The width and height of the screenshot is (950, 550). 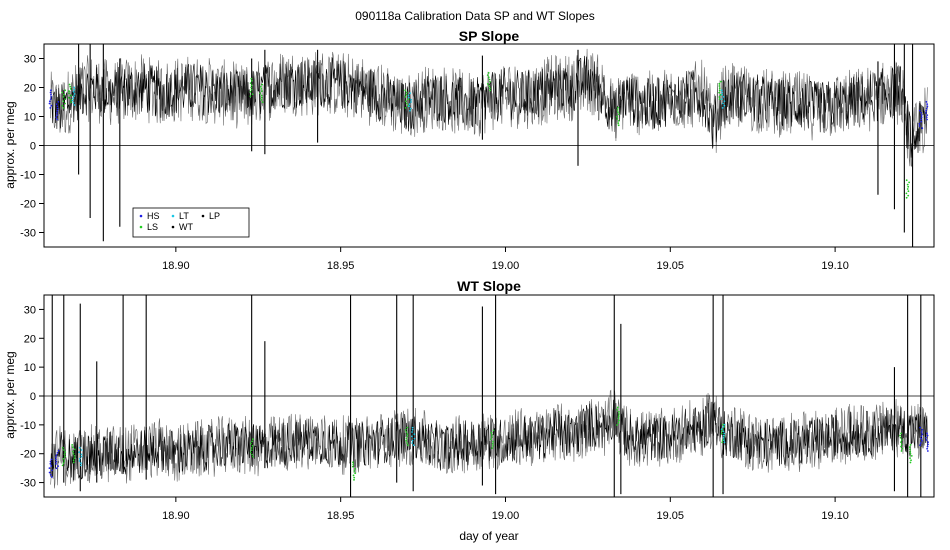 I want to click on sp-x-tick-label: 18.95, so click(x=341, y=266).